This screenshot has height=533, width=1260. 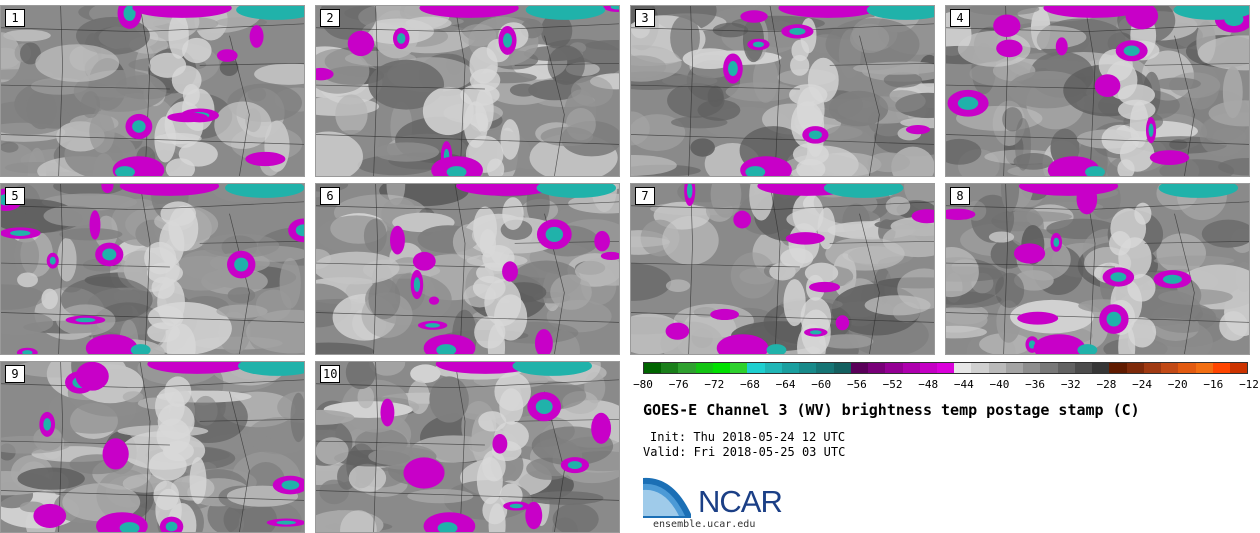 I want to click on postage-stamp-panel: 1, so click(x=152, y=91).